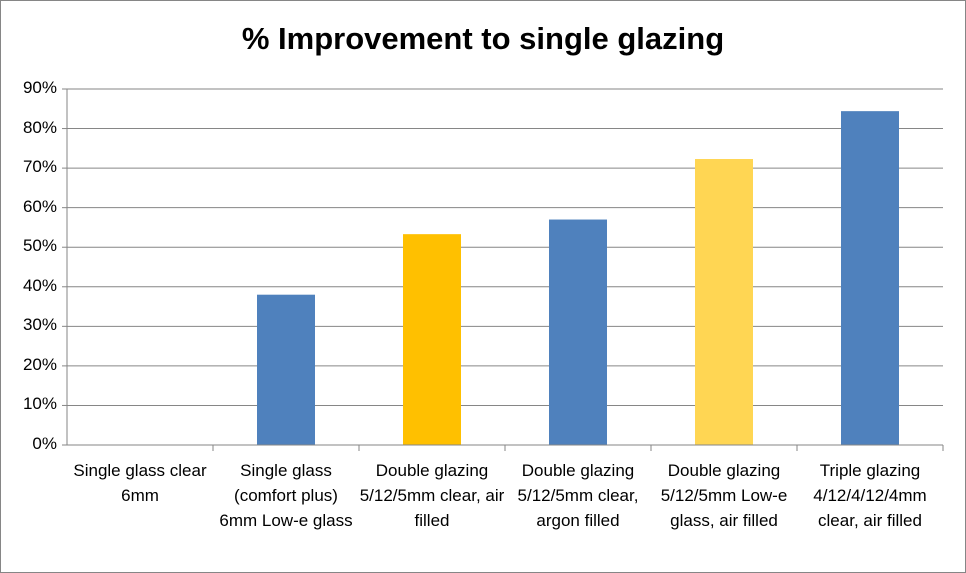 Image resolution: width=966 pixels, height=573 pixels. Describe the element at coordinates (39, 404) in the screenshot. I see `y-tick-label: 10%` at that location.